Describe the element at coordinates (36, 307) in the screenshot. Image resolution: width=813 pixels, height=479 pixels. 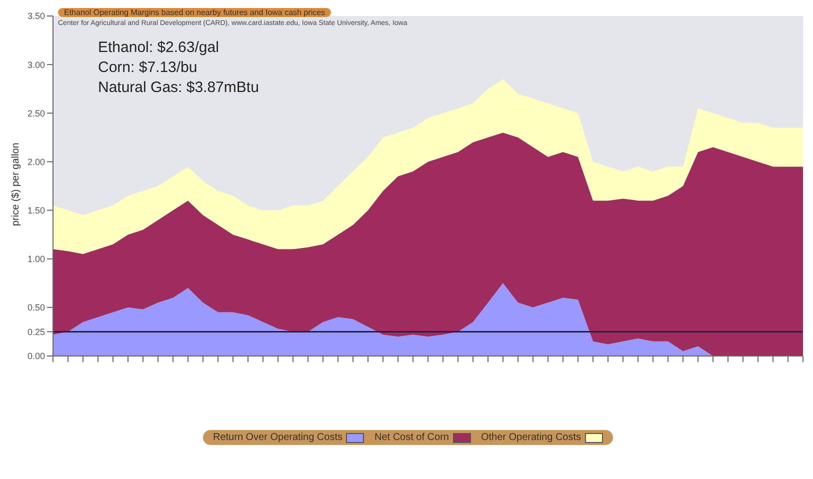
I see `y-tick-label: 0.50` at that location.